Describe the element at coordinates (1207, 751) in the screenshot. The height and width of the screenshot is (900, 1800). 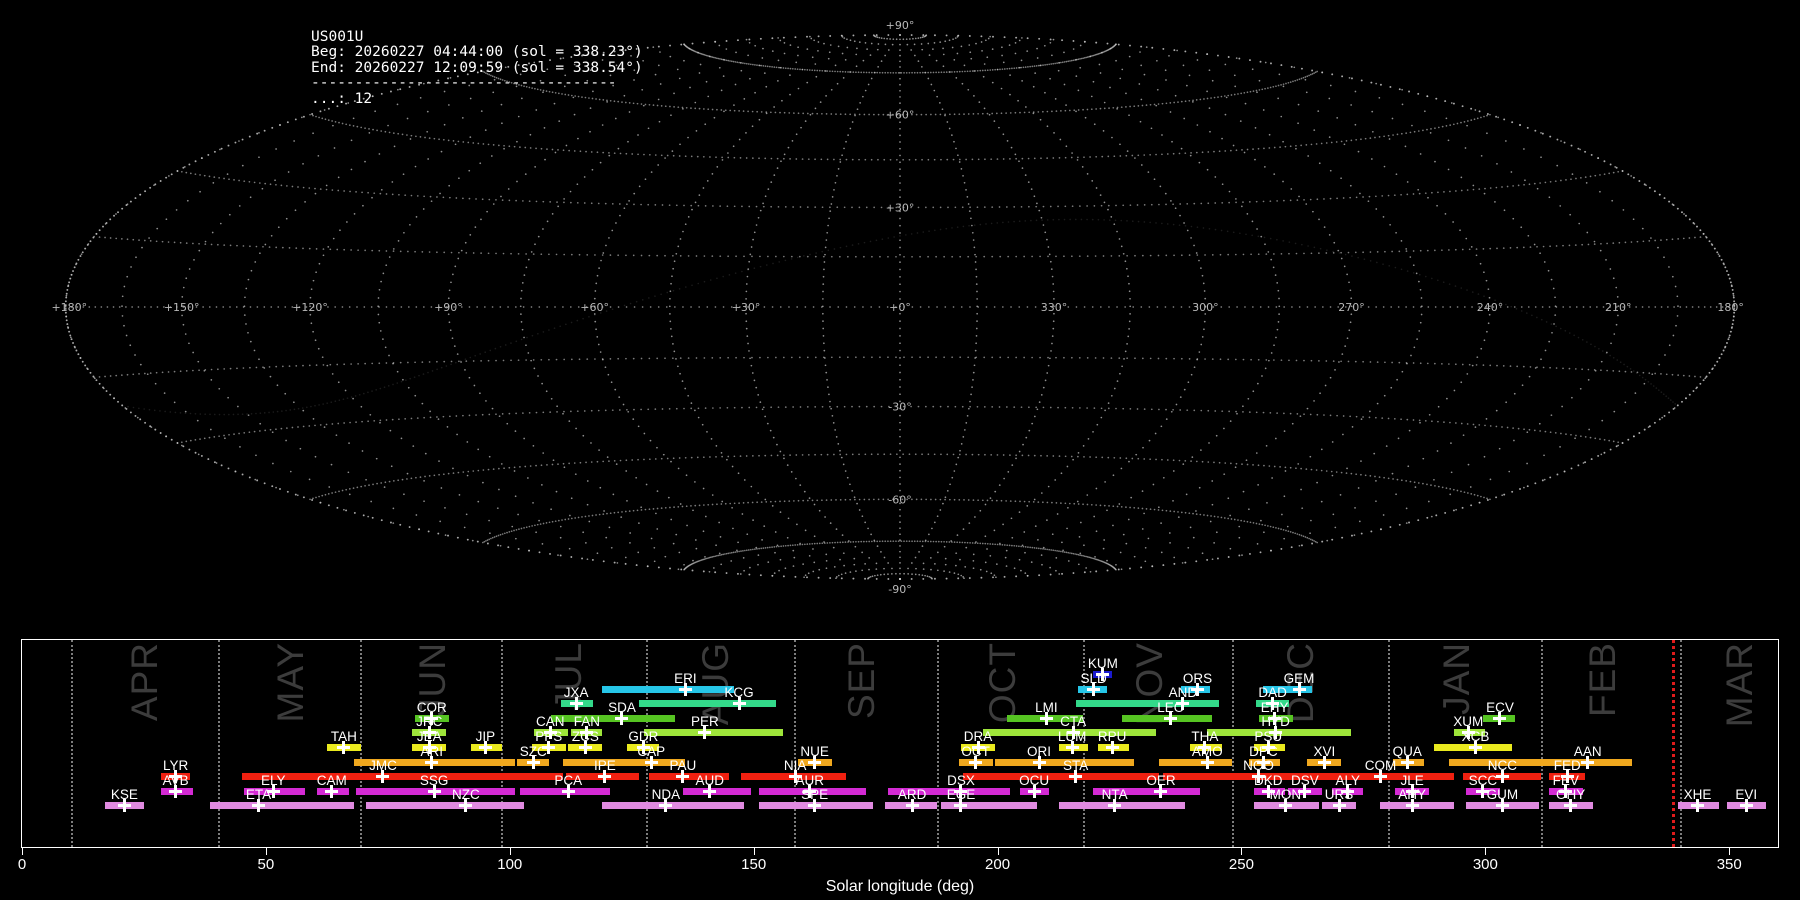
I see `shower-label: AMO` at that location.